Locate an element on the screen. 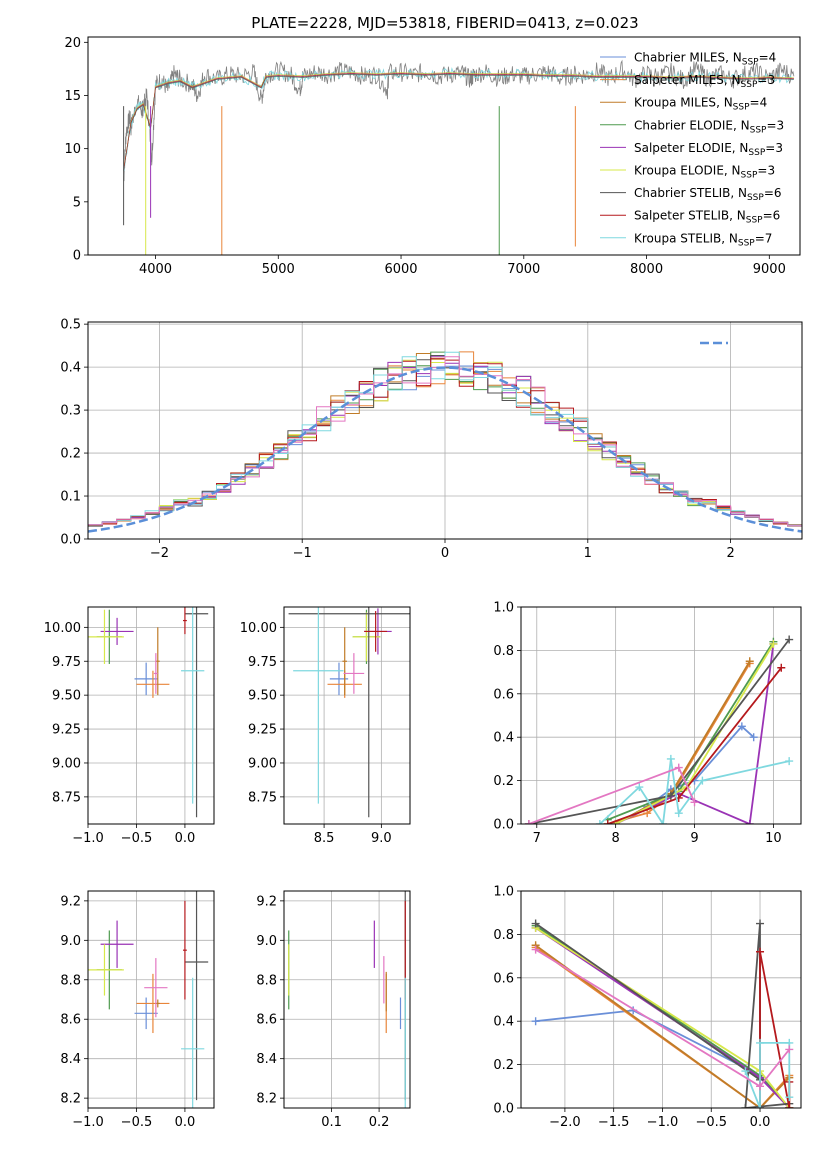 The image size is (819, 1170). y-tick-label: 10 is located at coordinates (72, 149).